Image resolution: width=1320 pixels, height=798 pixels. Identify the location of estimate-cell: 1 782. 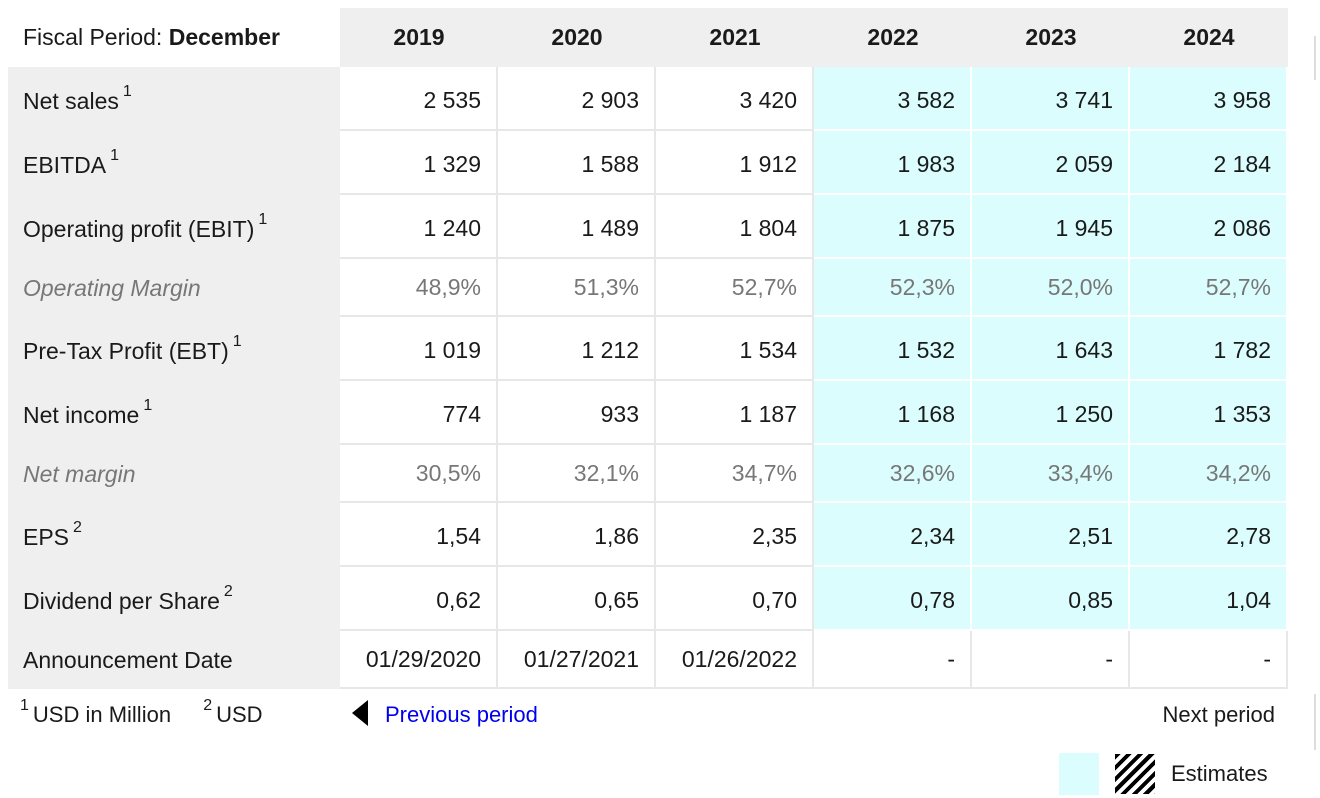
(1209, 349).